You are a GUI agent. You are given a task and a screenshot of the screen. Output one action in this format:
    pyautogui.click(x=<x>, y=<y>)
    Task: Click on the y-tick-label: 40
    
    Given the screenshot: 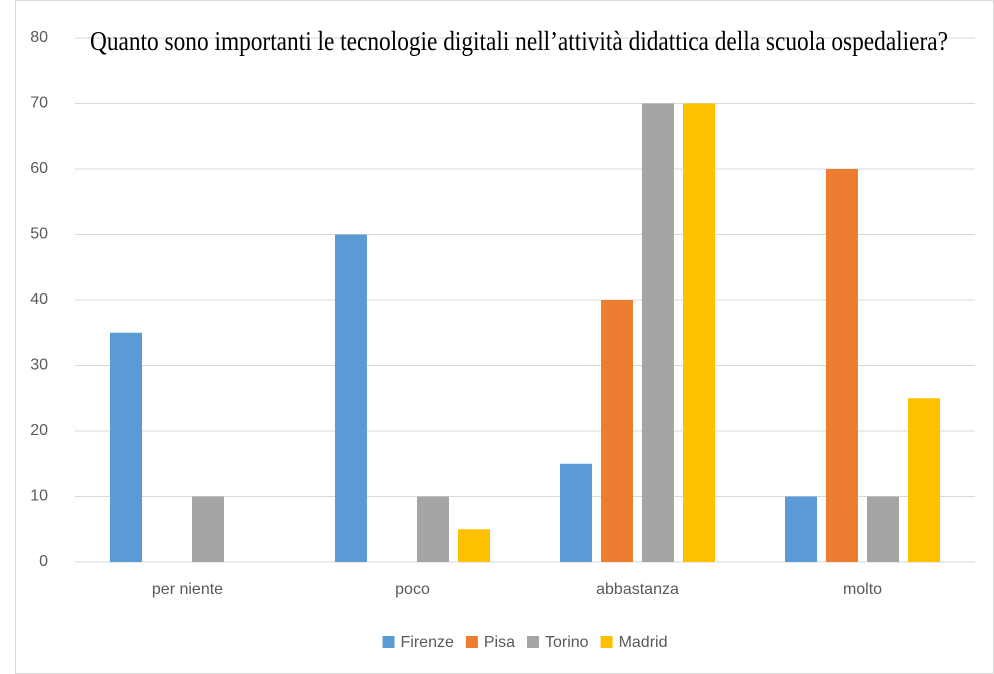 What is the action you would take?
    pyautogui.click(x=39, y=299)
    